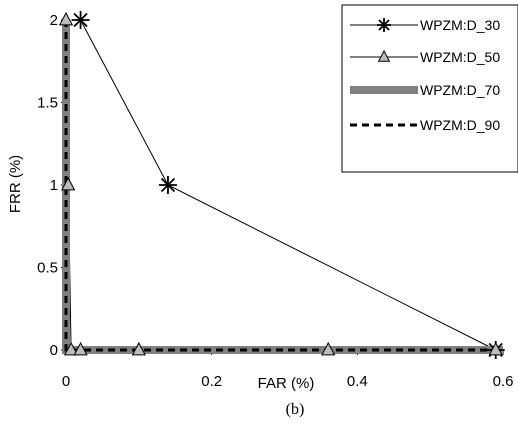 The width and height of the screenshot is (518, 425). What do you see at coordinates (460, 57) in the screenshot?
I see `legend-label-1: WPZM:D_50` at bounding box center [460, 57].